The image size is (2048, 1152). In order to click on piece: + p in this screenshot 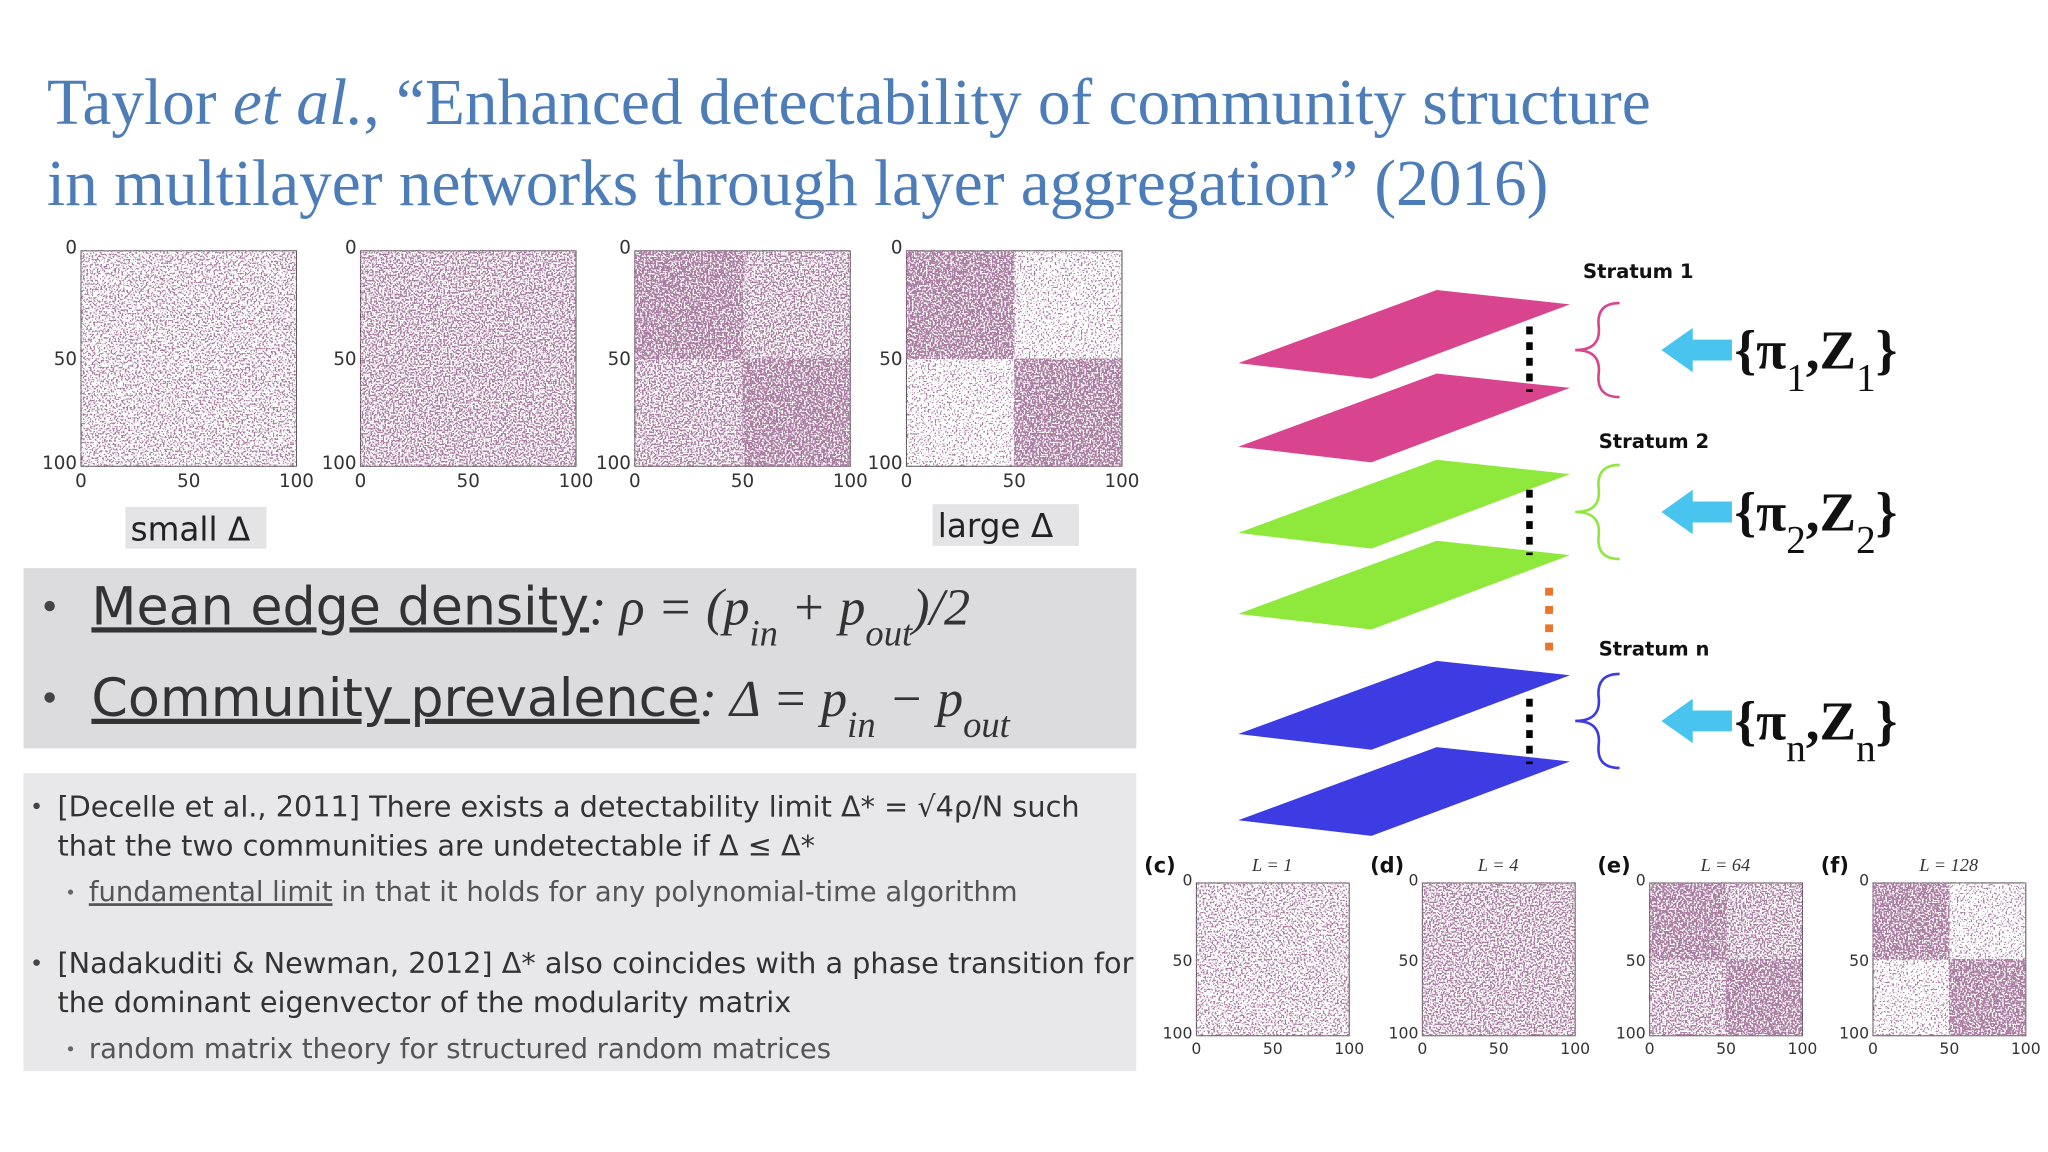, I will do `click(821, 607)`.